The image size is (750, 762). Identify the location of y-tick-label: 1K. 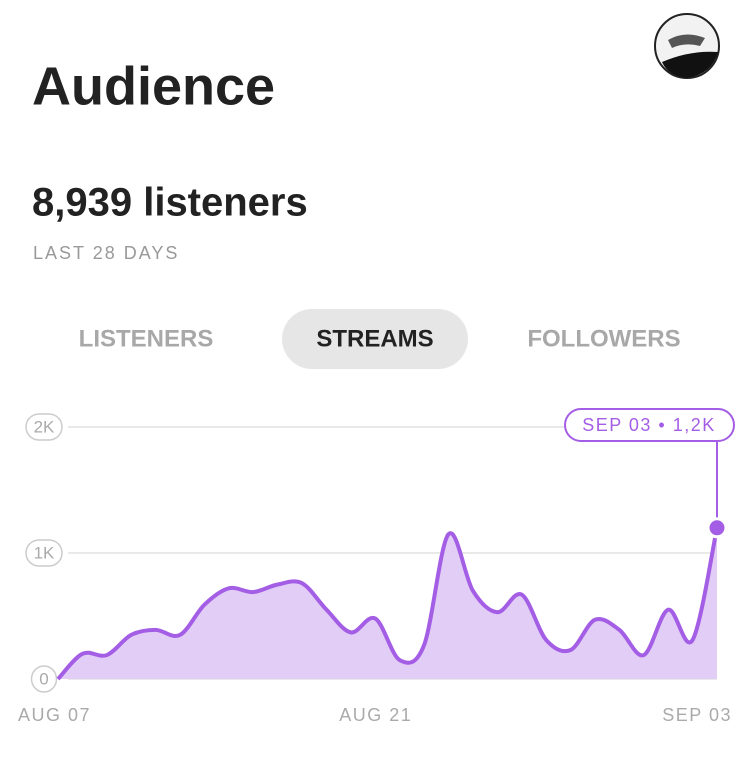
(44, 552).